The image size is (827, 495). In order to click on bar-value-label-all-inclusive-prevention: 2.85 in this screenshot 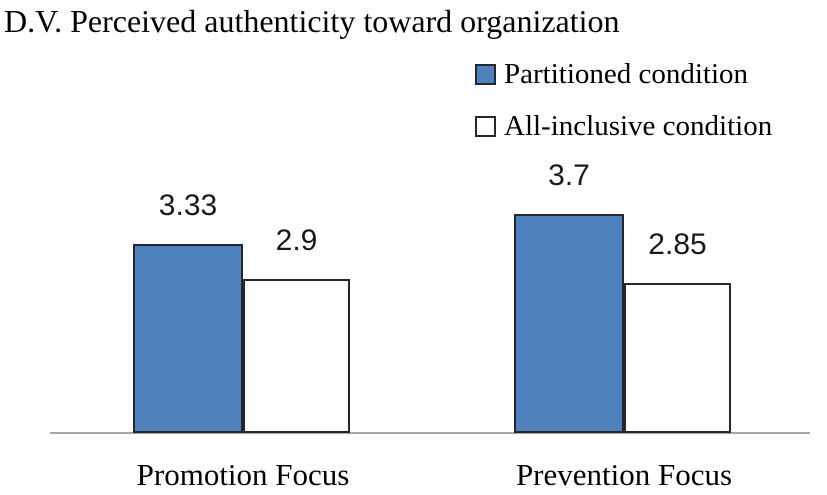, I will do `click(677, 244)`.